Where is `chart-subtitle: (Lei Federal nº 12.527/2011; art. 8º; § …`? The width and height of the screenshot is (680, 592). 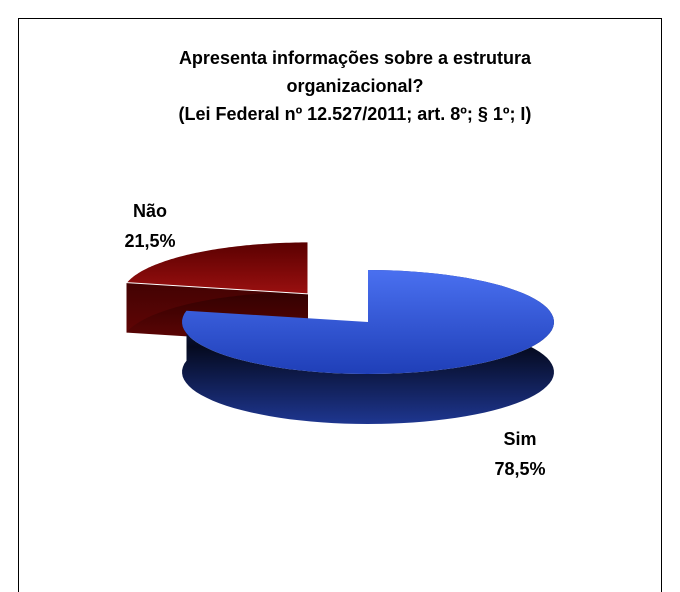
chart-subtitle: (Lei Federal nº 12.527/2011; art. 8º; § … is located at coordinates (355, 114).